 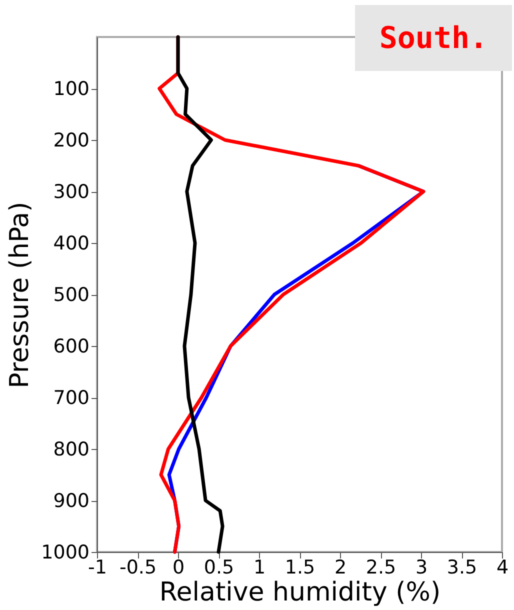 What do you see at coordinates (219, 567) in the screenshot?
I see `x-tick-label: 0.5` at bounding box center [219, 567].